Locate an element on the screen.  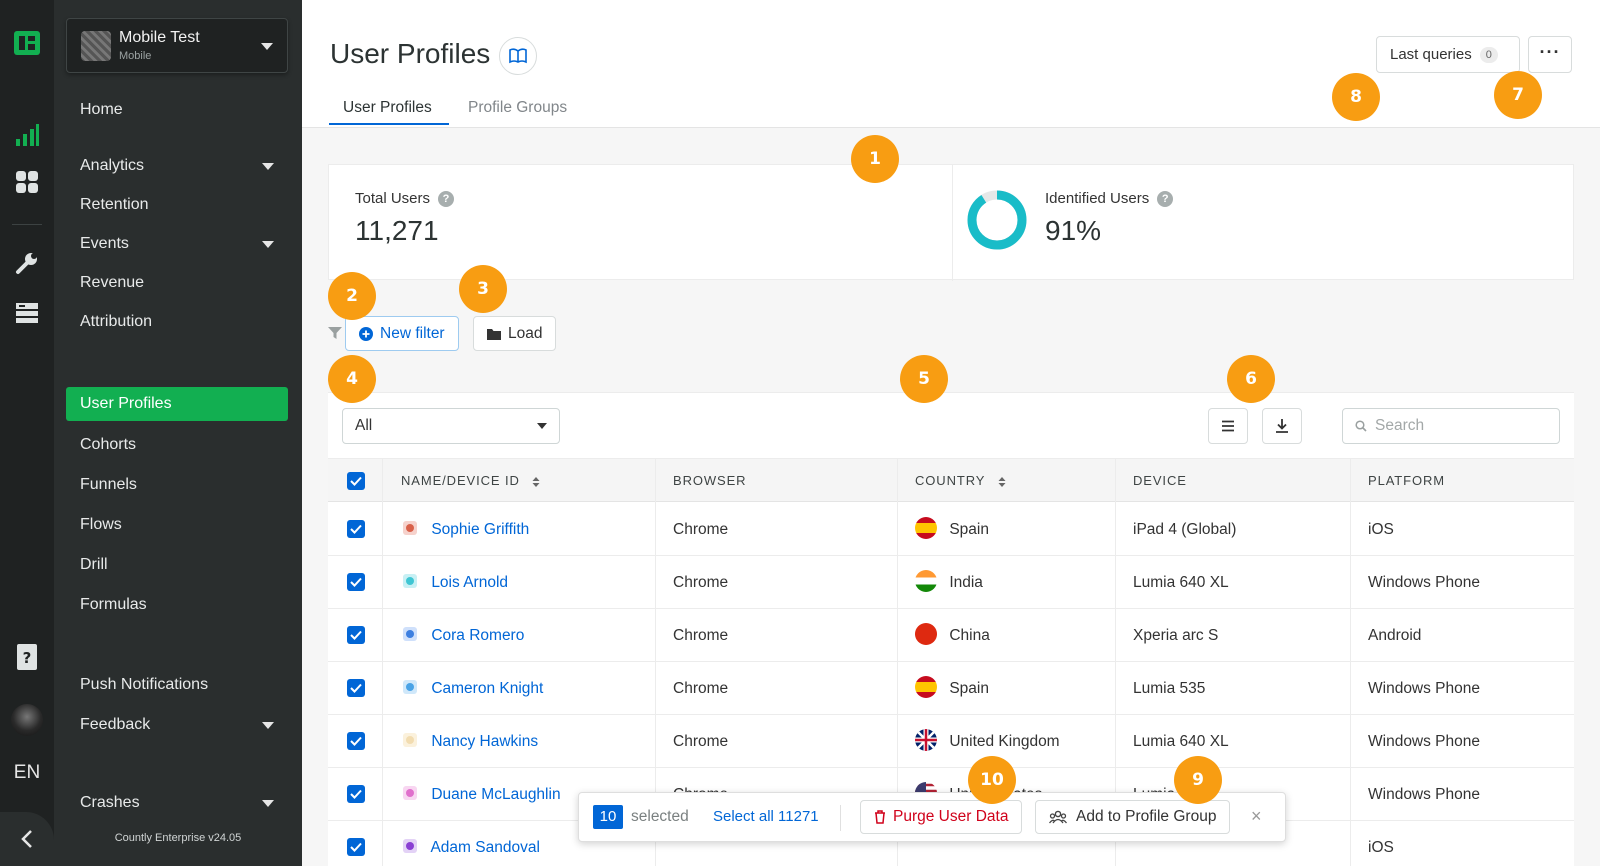
sidebar-item-cohorts: Cohorts is located at coordinates (108, 444).